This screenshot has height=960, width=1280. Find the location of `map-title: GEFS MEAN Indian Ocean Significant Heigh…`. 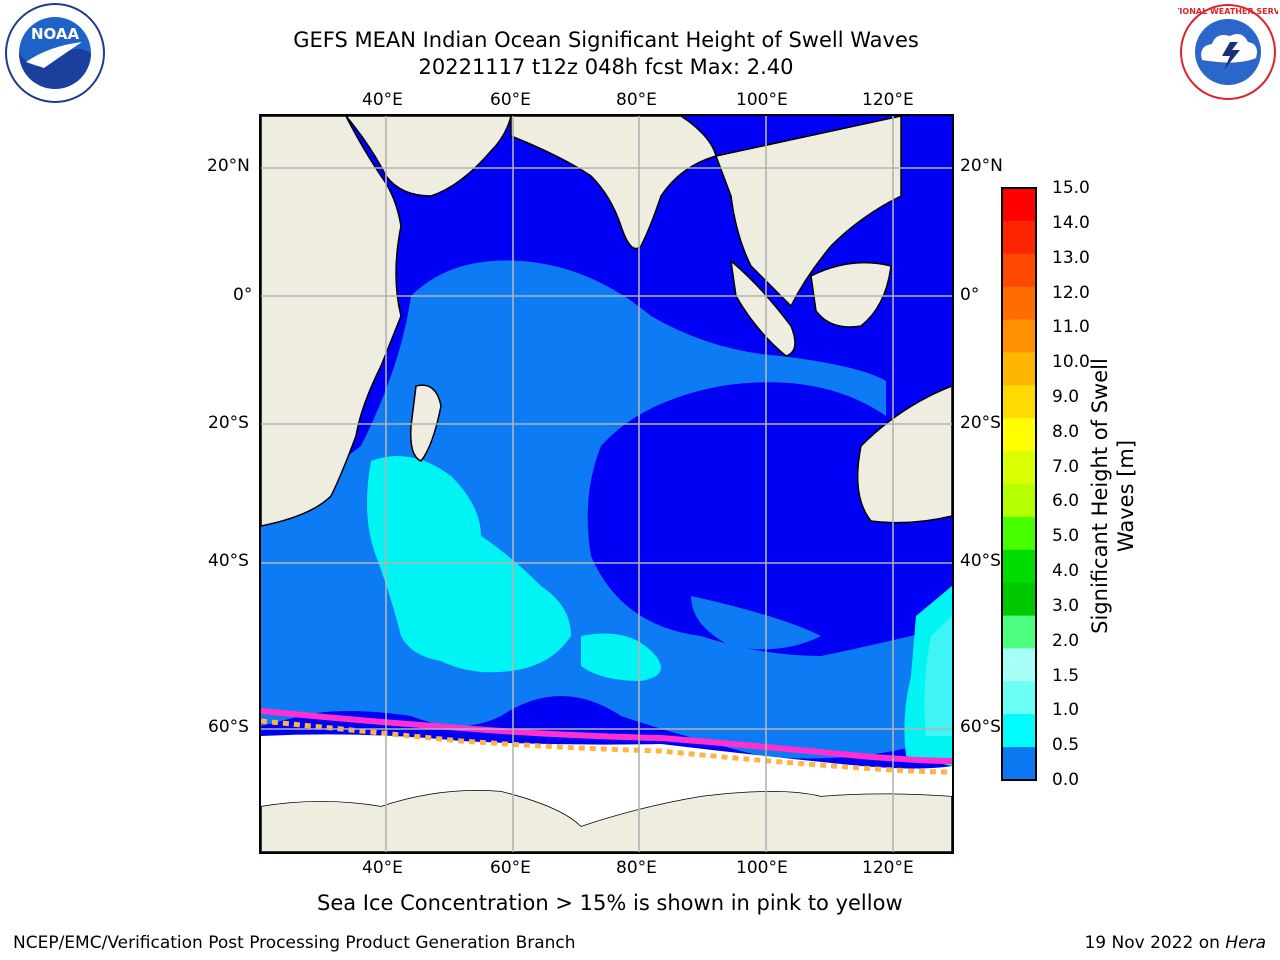

map-title: GEFS MEAN Indian Ocean Significant Heigh… is located at coordinates (606, 40).